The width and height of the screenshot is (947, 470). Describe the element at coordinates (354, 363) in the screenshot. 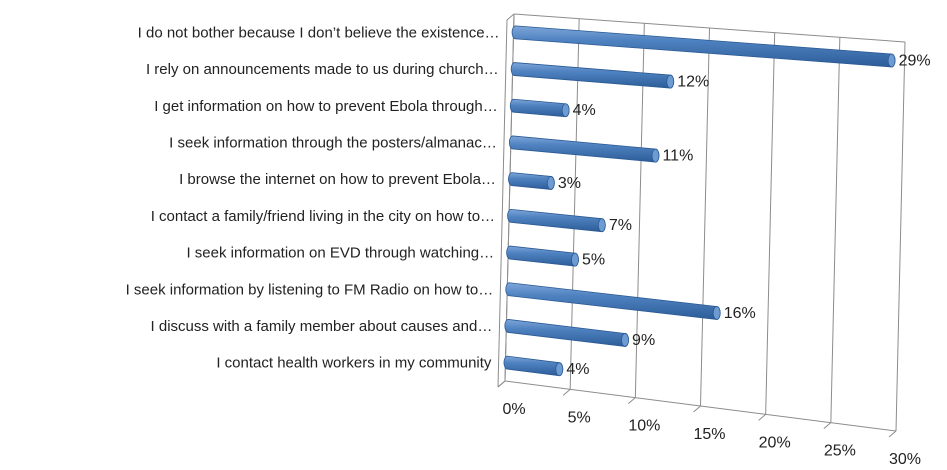

I see `category-label: I contact health workers in my community` at that location.